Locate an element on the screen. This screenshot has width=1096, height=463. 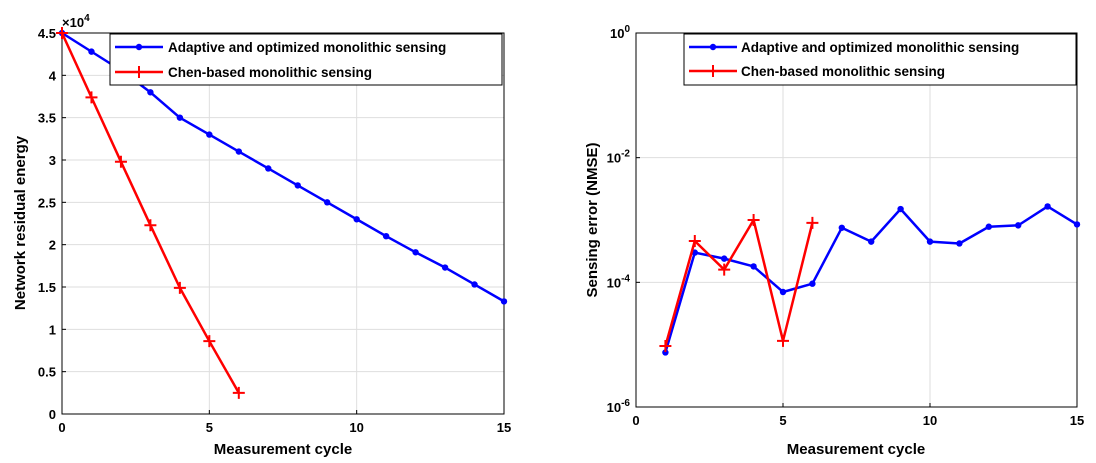
y-tick-label: 4.5 is located at coordinates (47, 33).